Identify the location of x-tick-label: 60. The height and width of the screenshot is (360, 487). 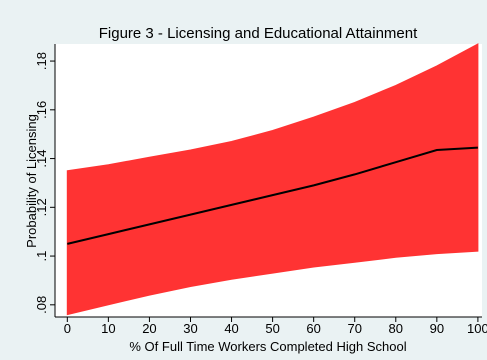
(313, 328).